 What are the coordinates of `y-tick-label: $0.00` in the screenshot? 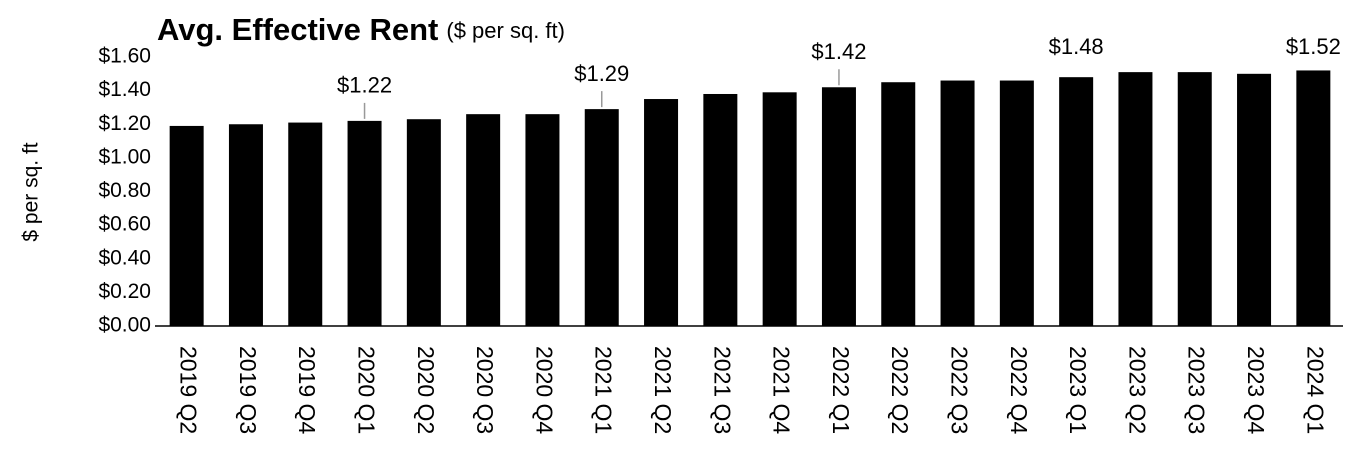 It's located at (124, 325).